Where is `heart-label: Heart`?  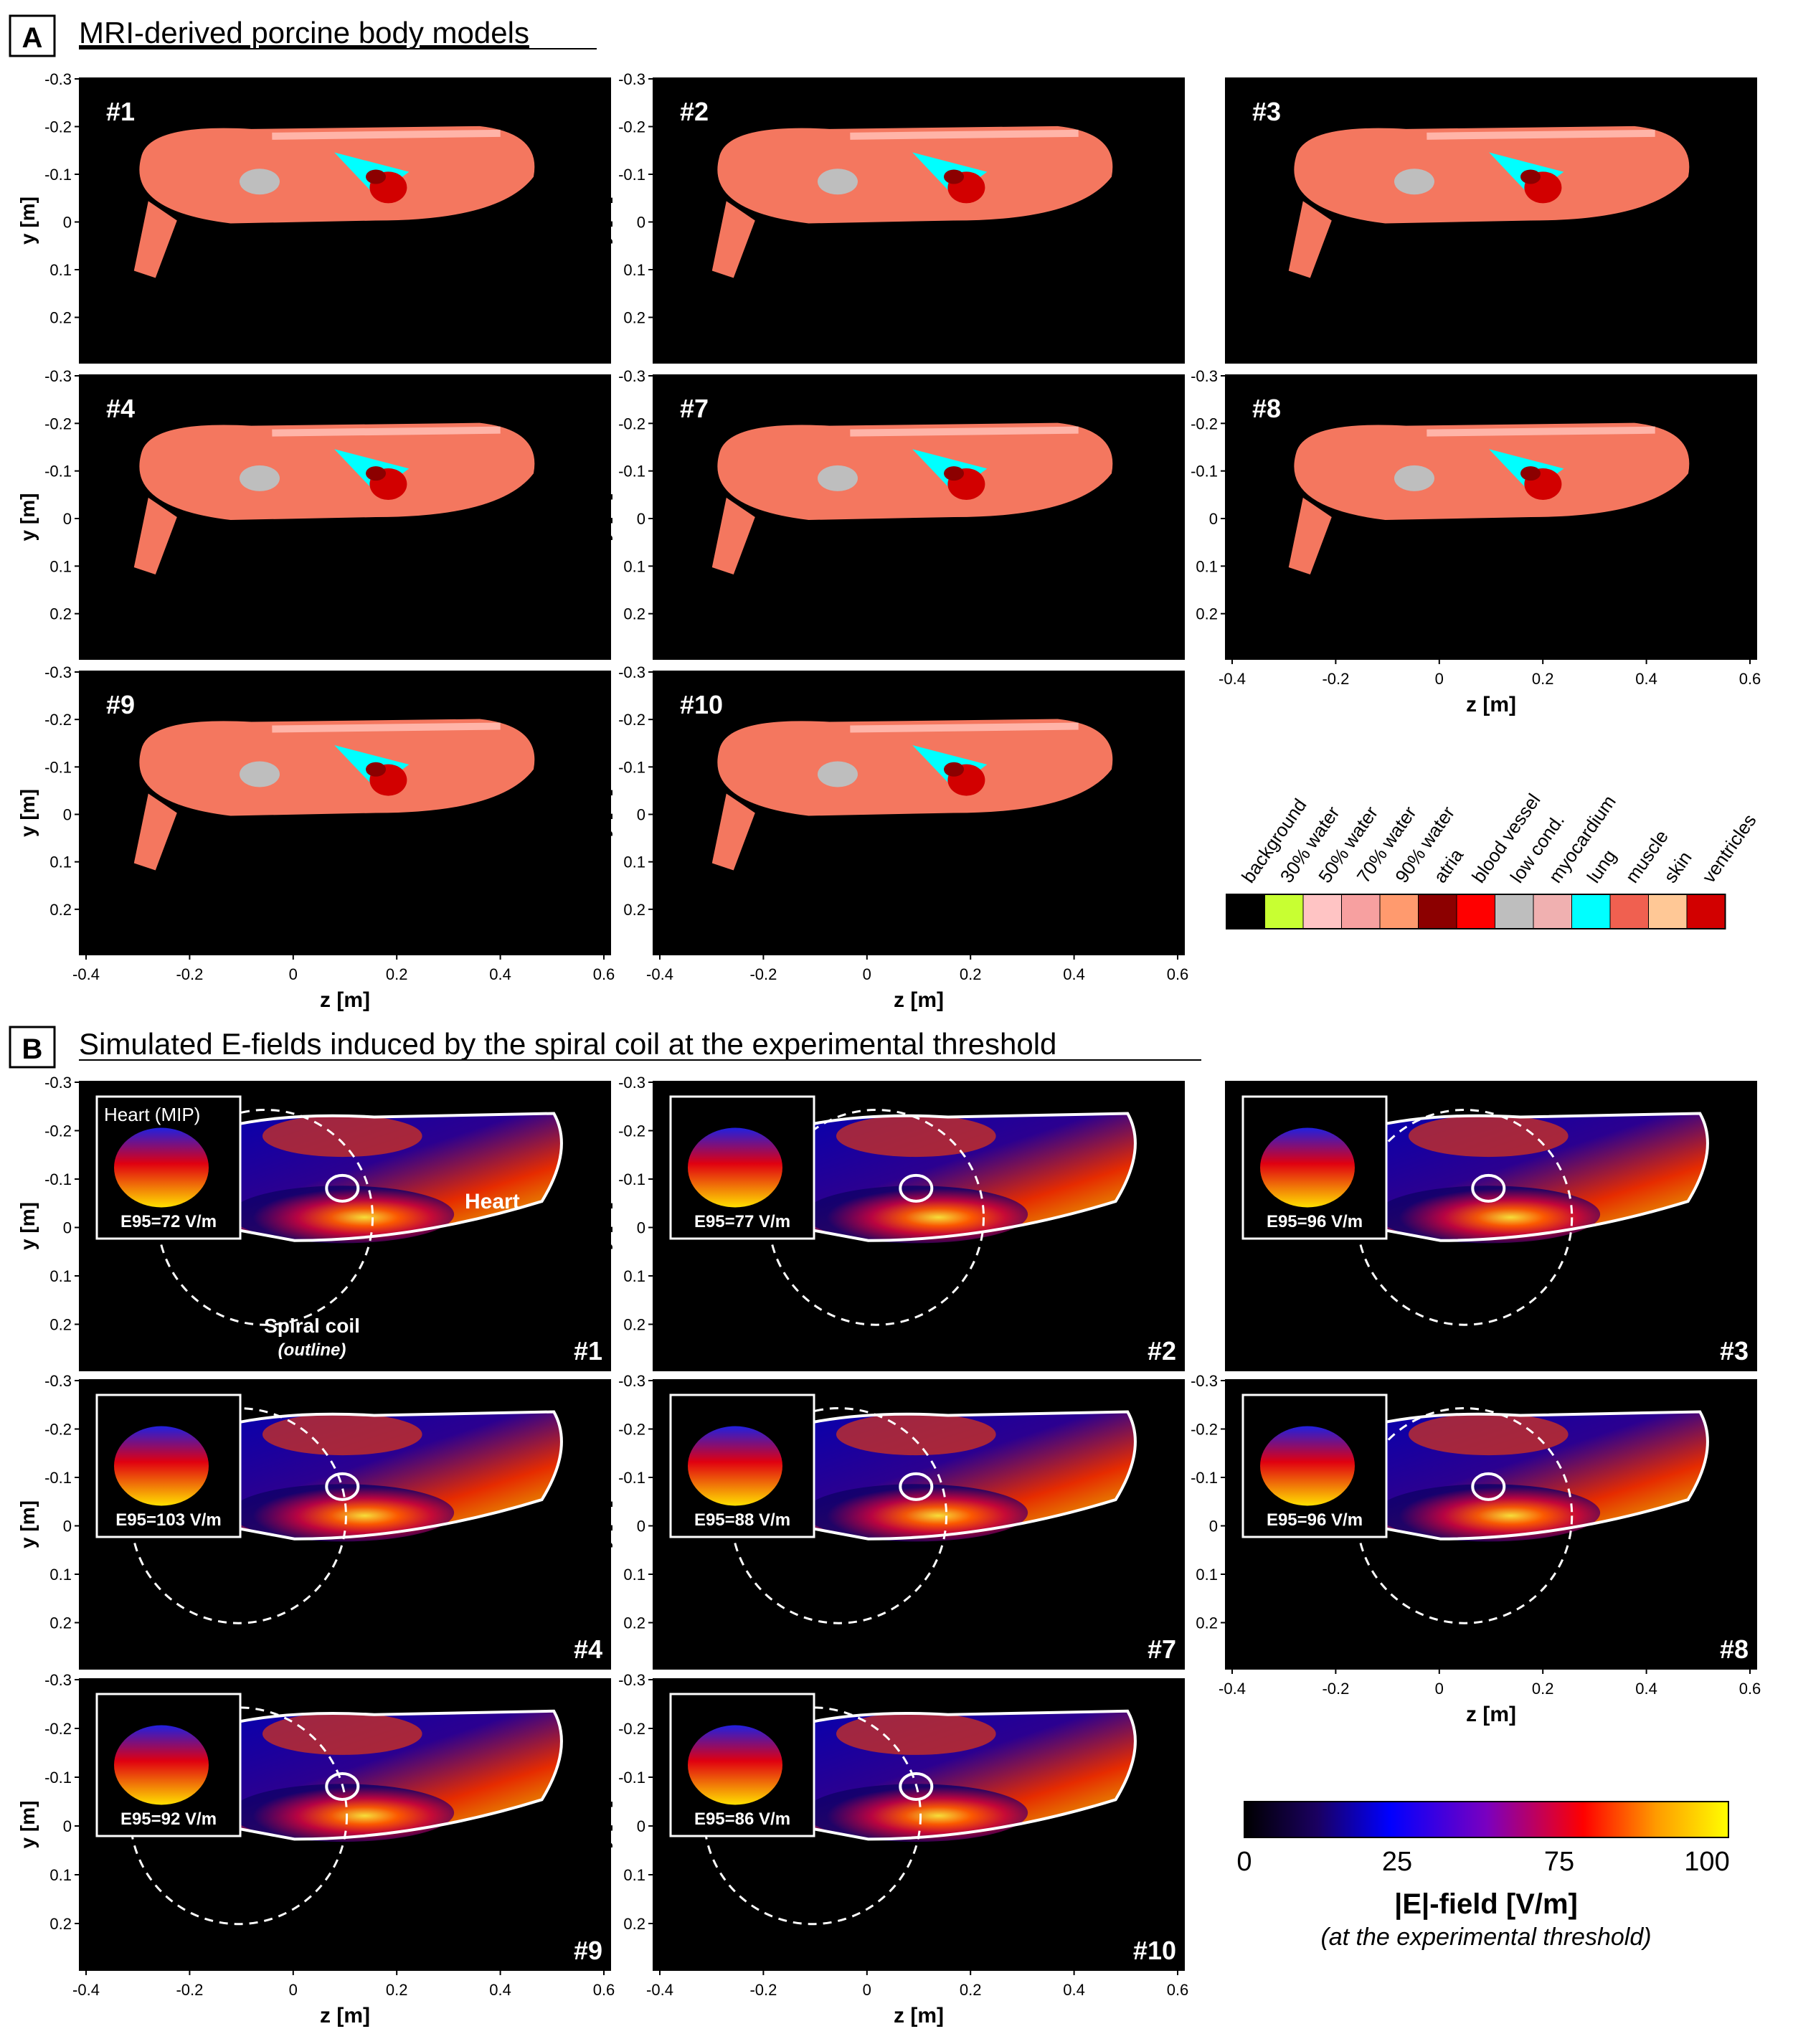 heart-label: Heart is located at coordinates (492, 1201).